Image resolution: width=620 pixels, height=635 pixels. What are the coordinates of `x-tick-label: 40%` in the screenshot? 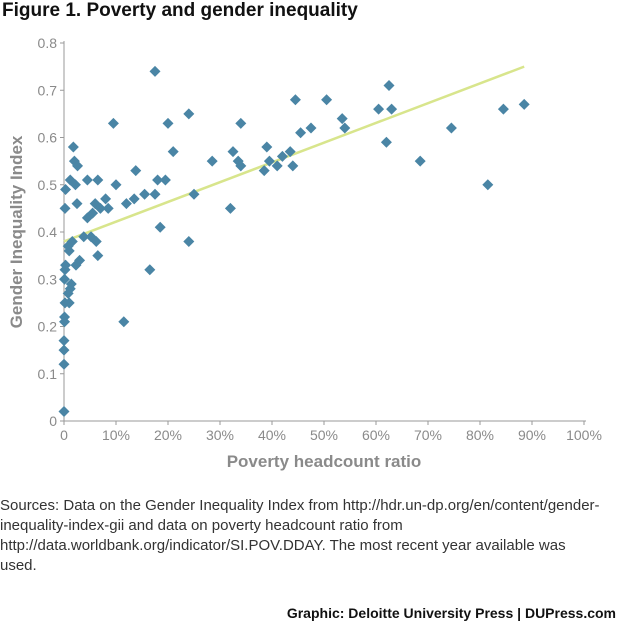 It's located at (272, 435).